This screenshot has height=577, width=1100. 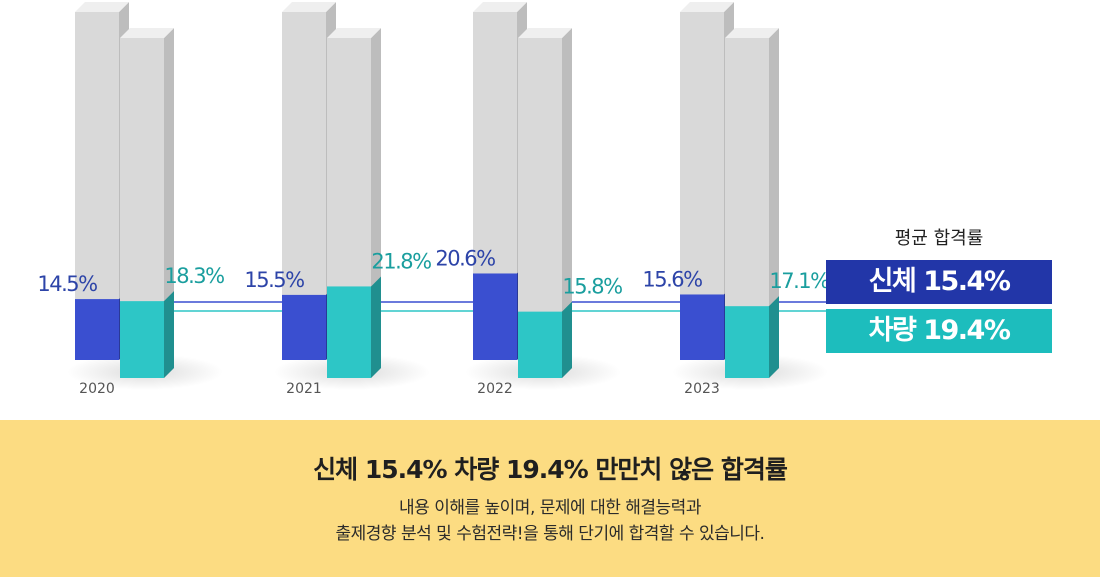 What do you see at coordinates (939, 282) in the screenshot?
I see `average-body-badge: 신체 15.4%` at bounding box center [939, 282].